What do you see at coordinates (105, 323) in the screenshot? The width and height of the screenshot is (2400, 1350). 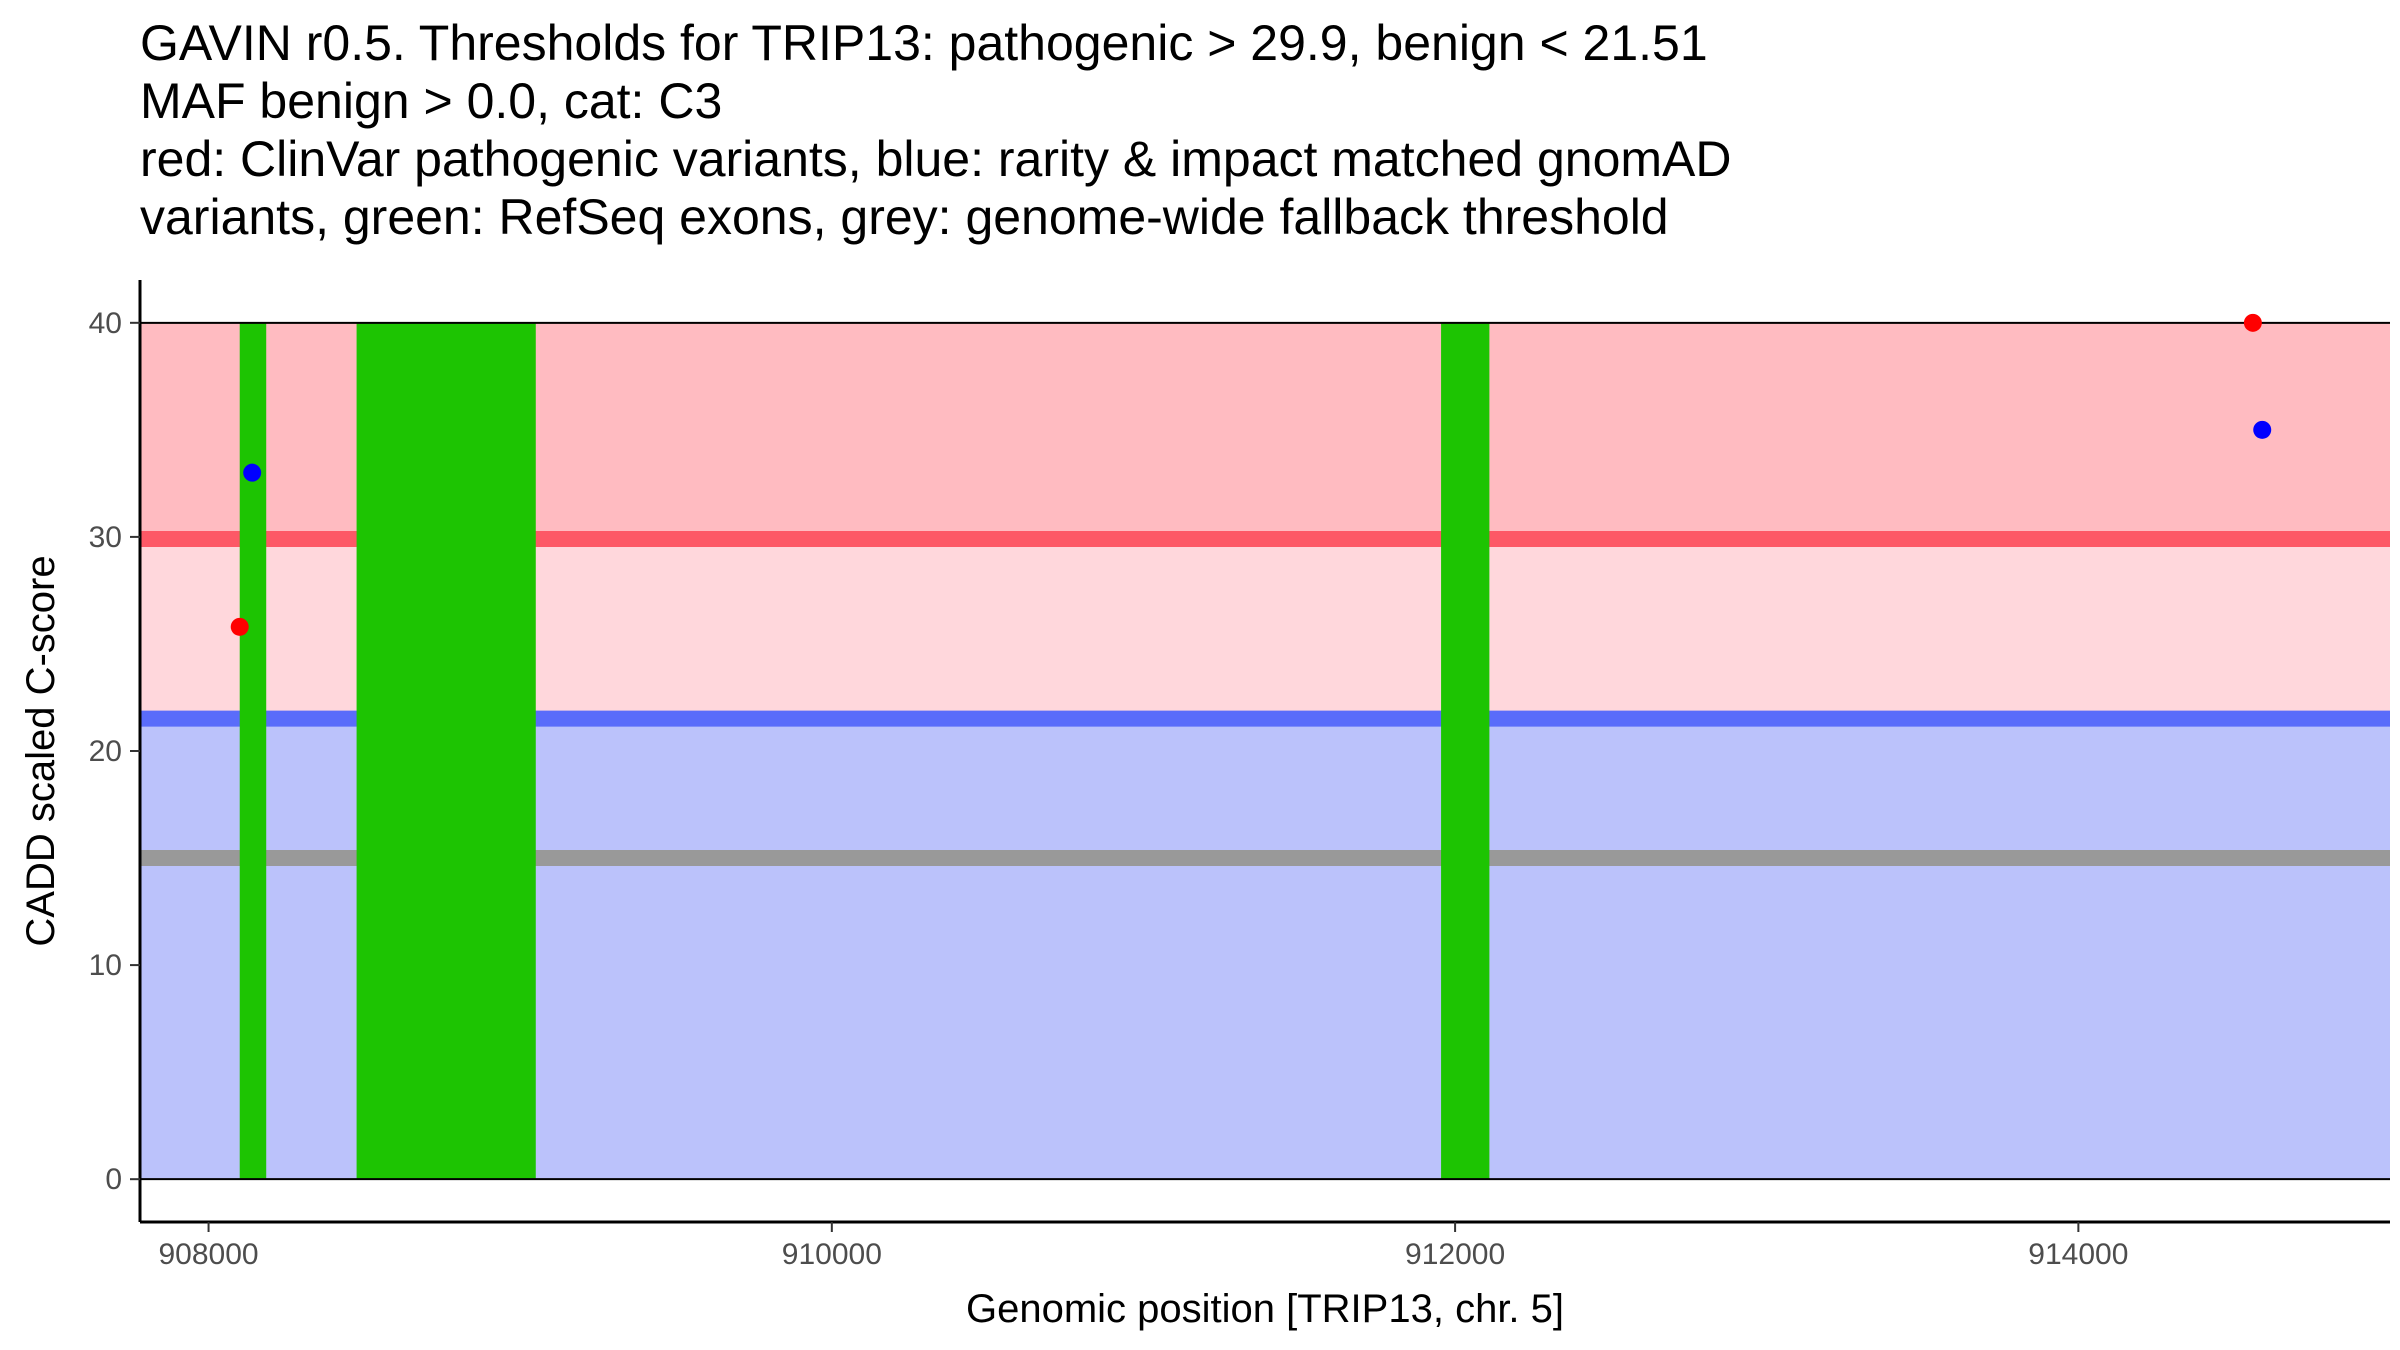 I see `y-tick-label-40: 40` at bounding box center [105, 323].